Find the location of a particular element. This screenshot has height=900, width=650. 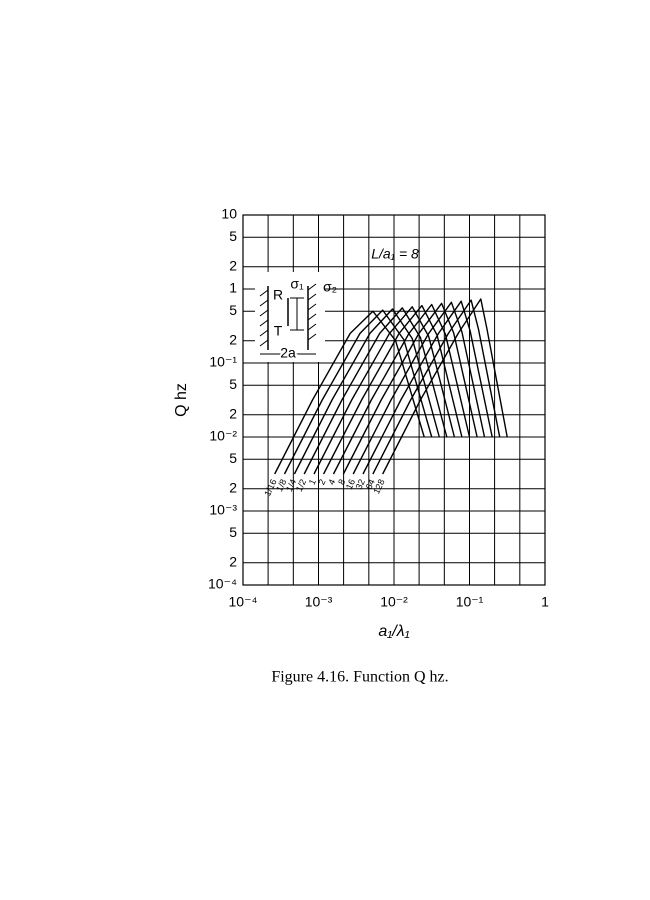

caption: Figure 4.16. Function Q hz. is located at coordinates (359, 677).